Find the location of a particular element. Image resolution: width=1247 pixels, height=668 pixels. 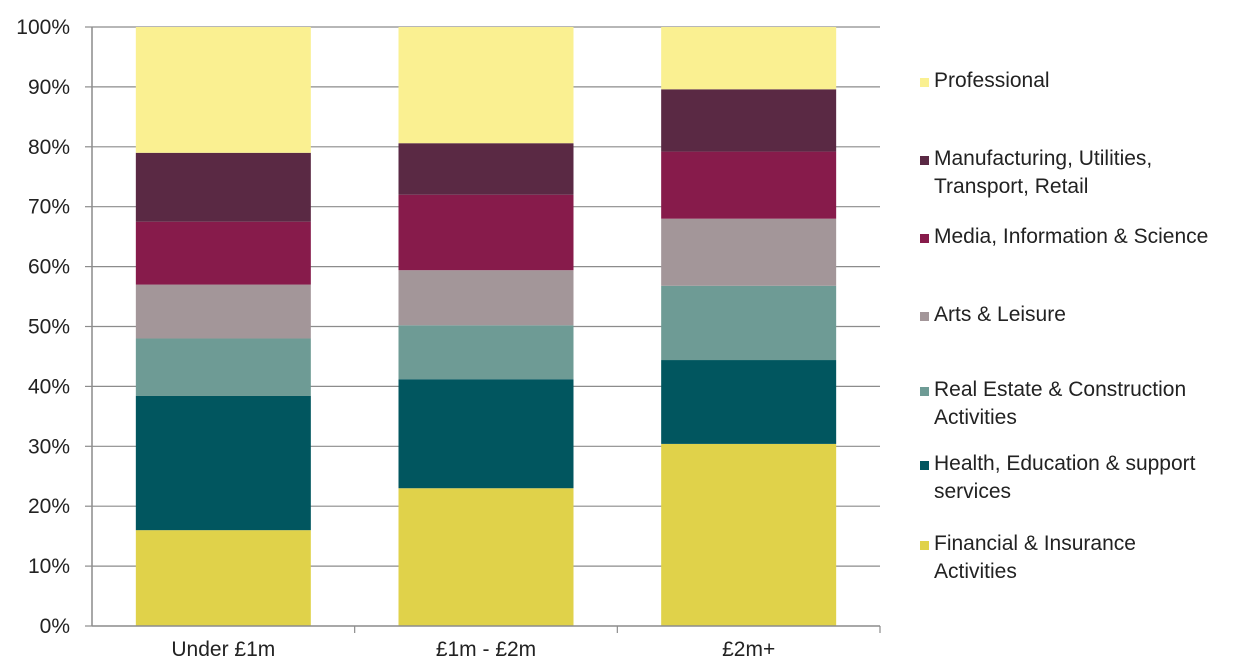

legend-label: services is located at coordinates (972, 491).